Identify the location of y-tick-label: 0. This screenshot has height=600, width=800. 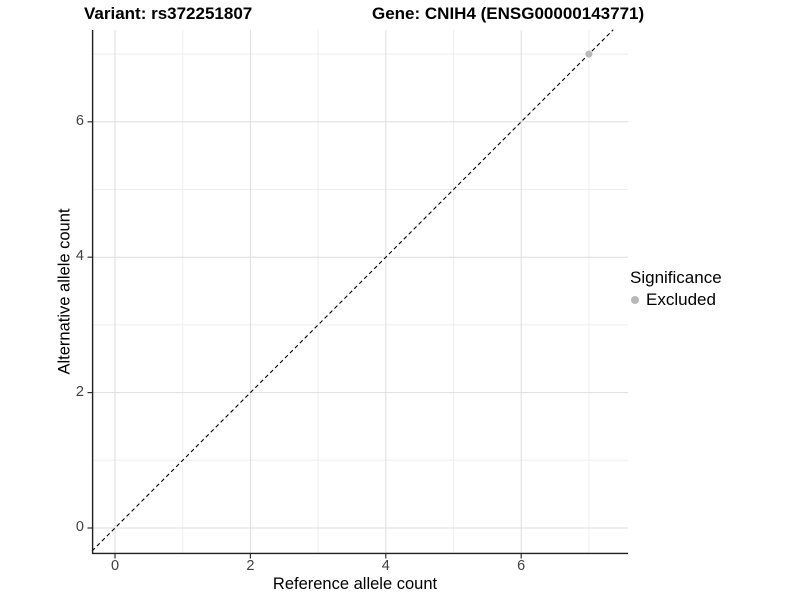
(79, 527).